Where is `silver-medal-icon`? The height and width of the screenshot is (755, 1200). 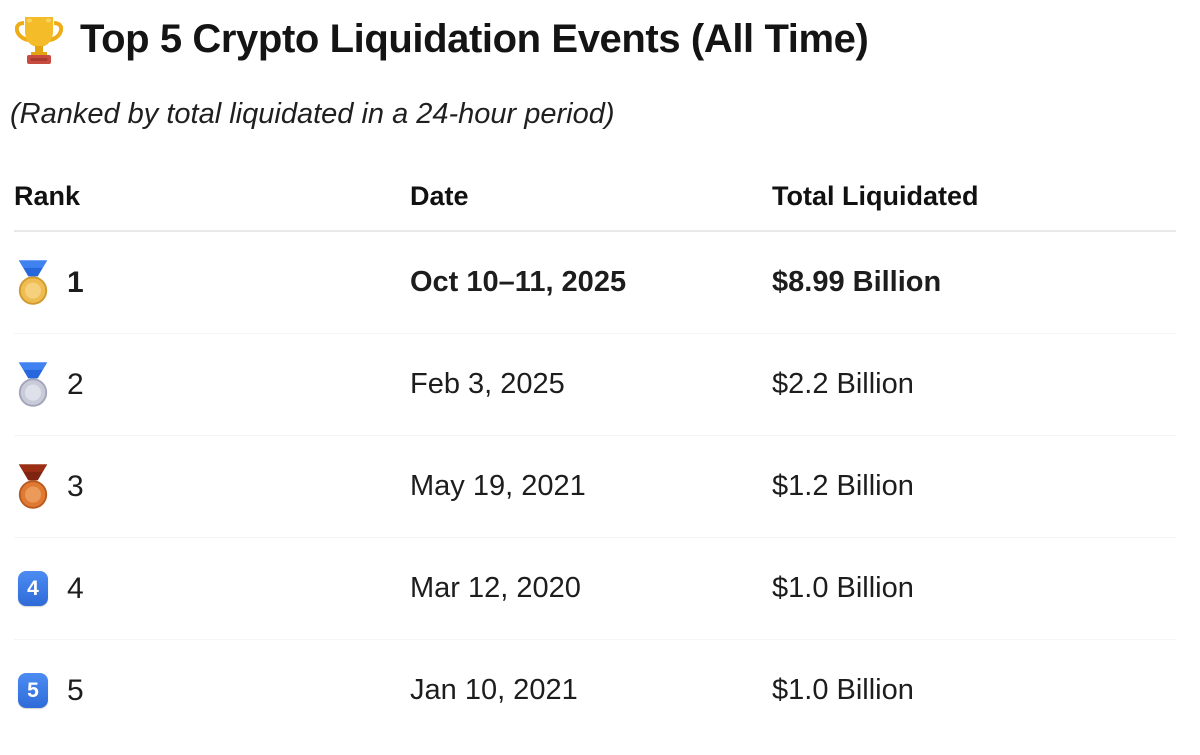
silver-medal-icon is located at coordinates (33, 384).